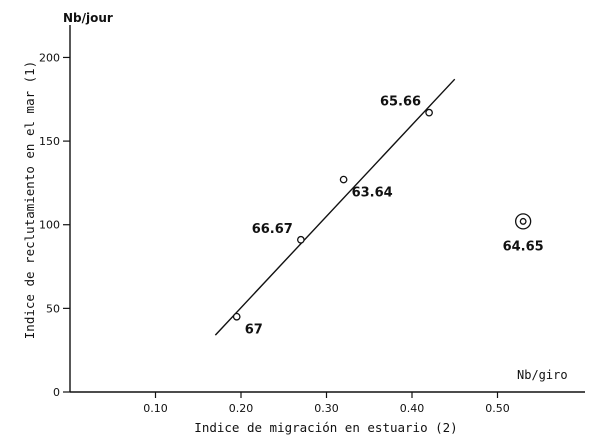 This screenshot has width=600, height=445. What do you see at coordinates (56, 392) in the screenshot?
I see `y-tick-label: 0` at bounding box center [56, 392].